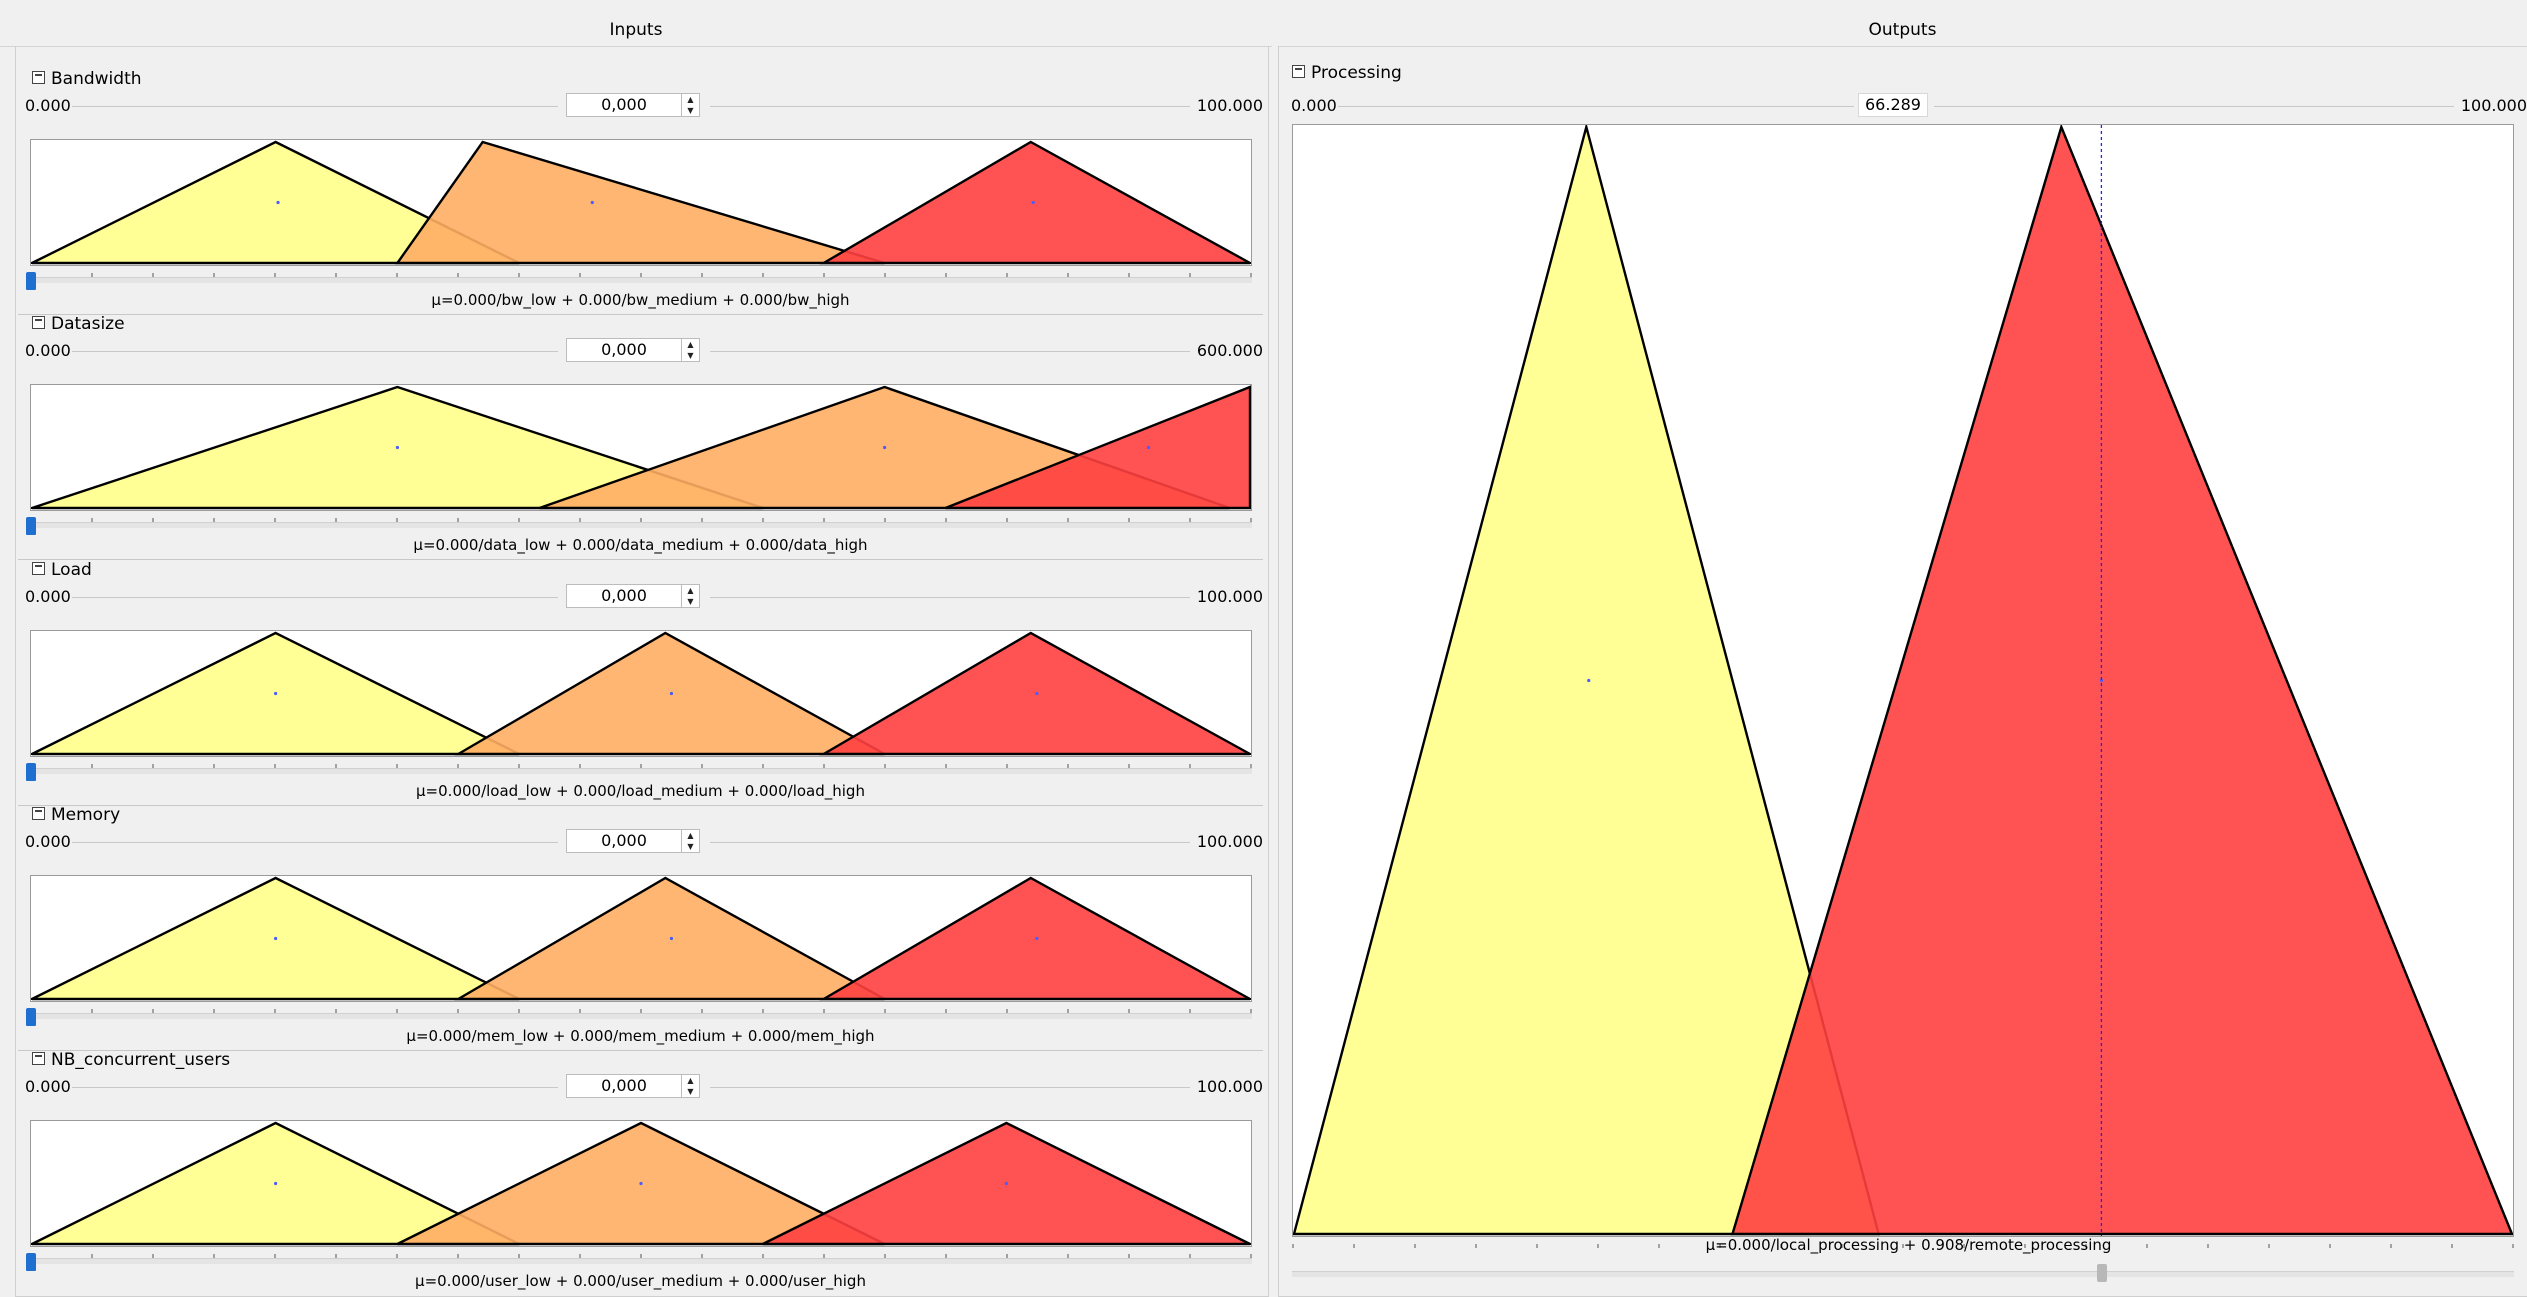  Describe the element at coordinates (276, 1183) in the screenshot. I see `term-centroid-user_low` at that location.